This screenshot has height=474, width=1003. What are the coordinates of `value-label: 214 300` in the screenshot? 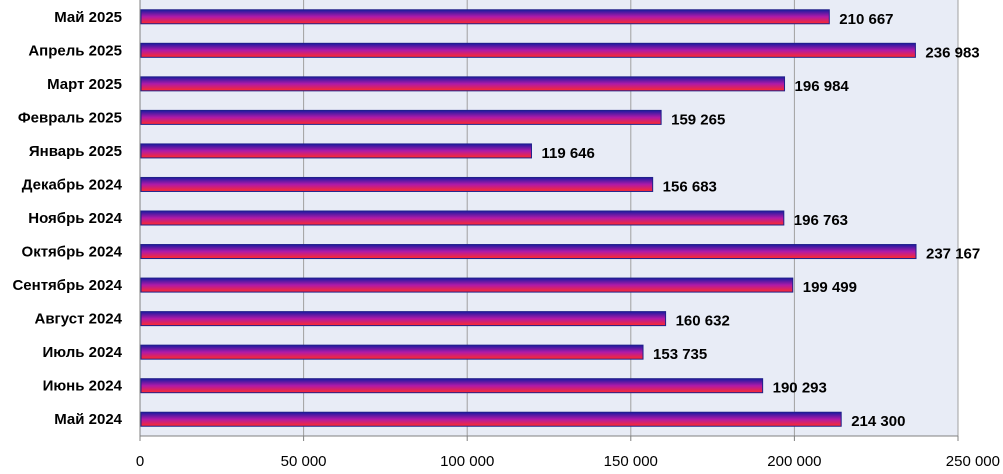 It's located at (878, 421).